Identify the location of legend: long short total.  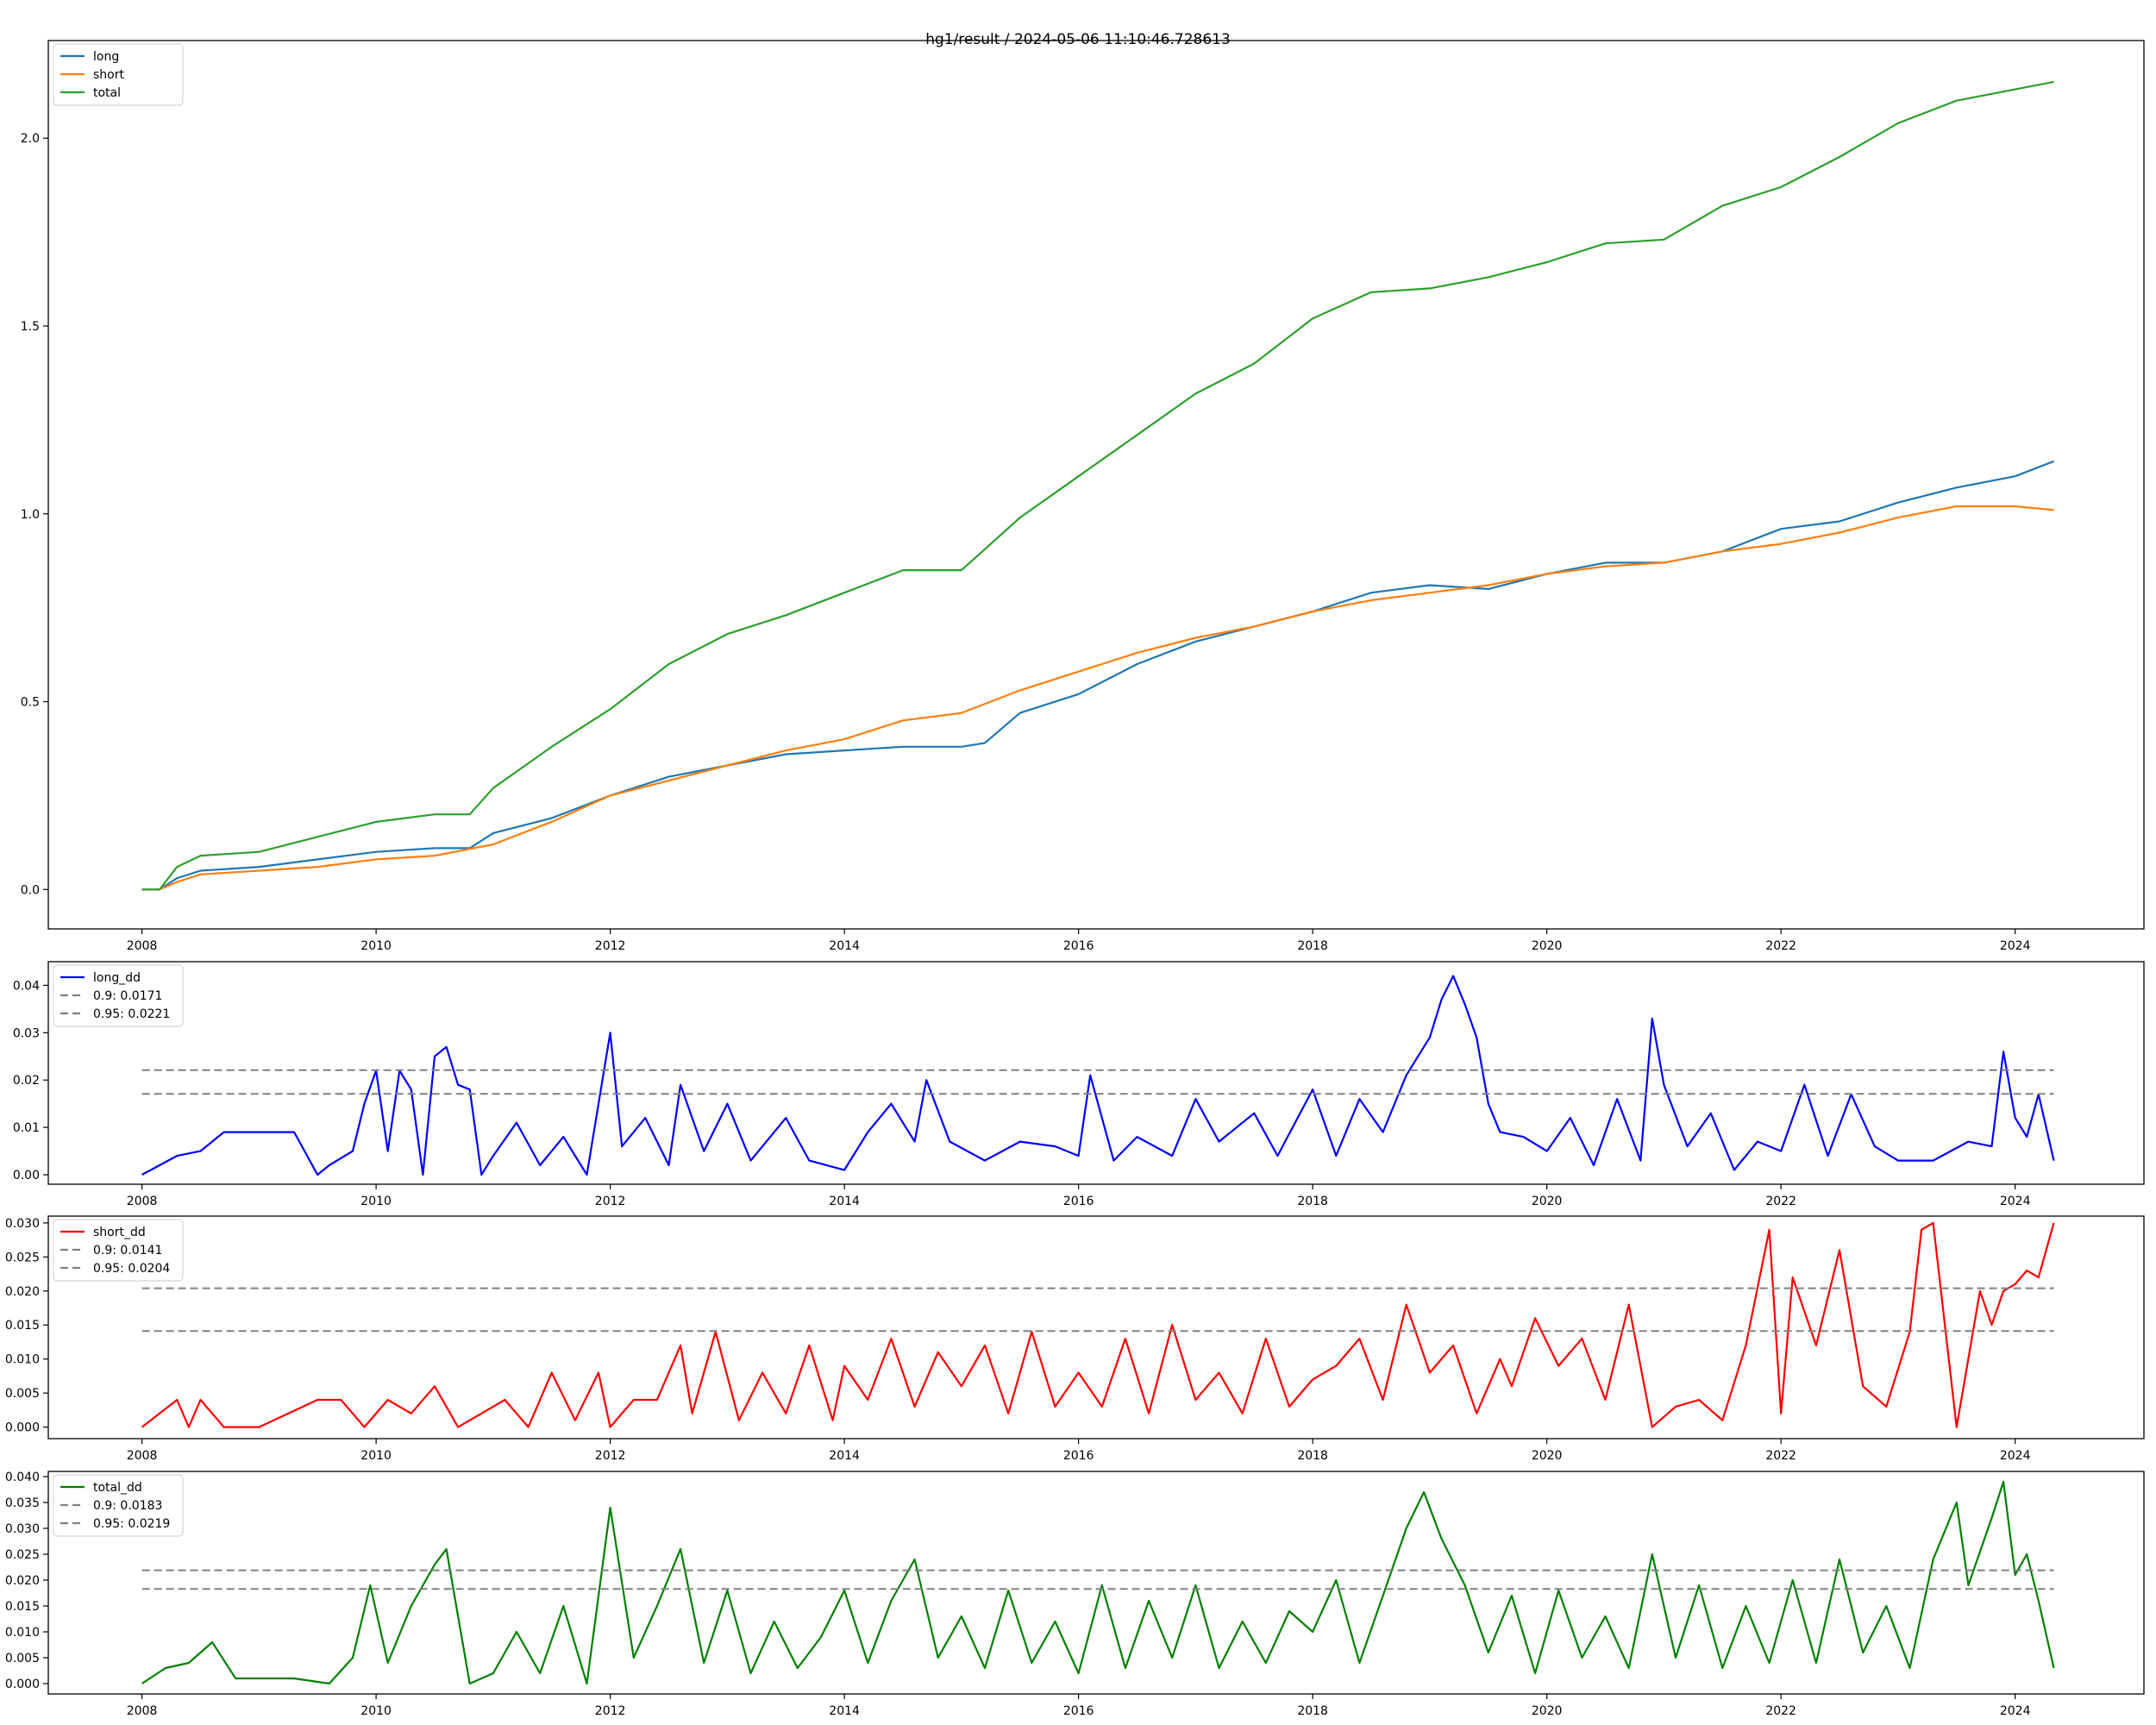
(118, 75).